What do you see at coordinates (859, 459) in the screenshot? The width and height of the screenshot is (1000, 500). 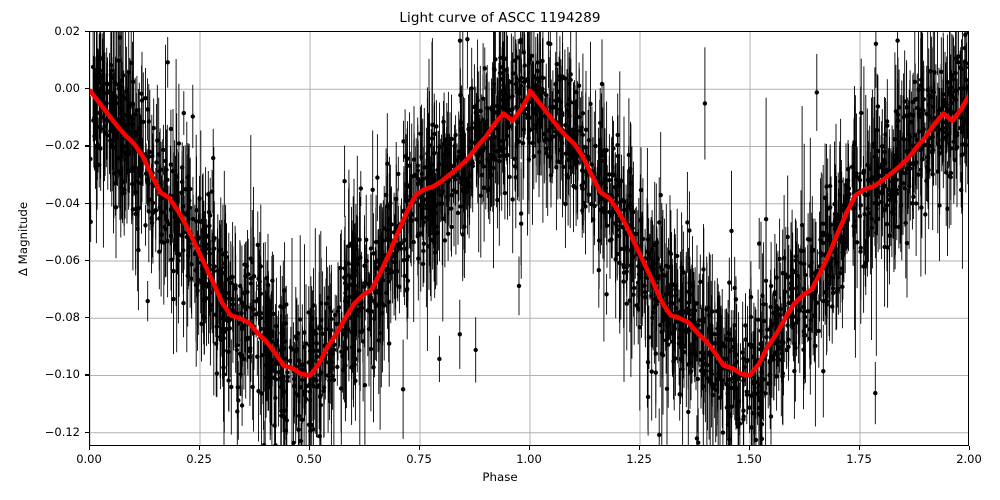 I see `x-tick-label: 1.75` at bounding box center [859, 459].